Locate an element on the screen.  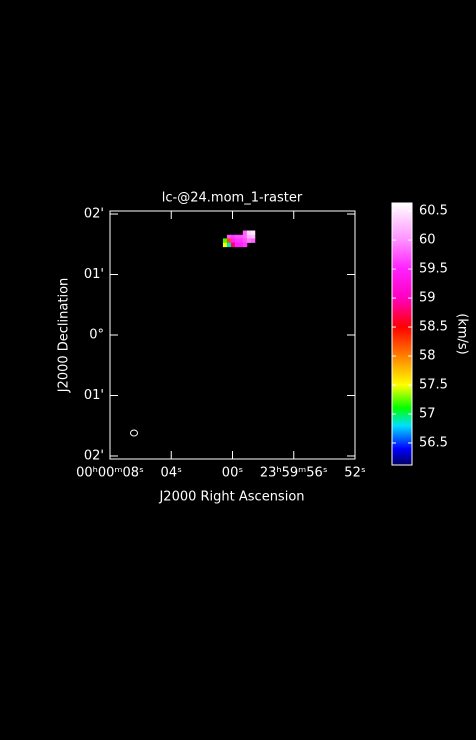
x-tick-label: 23ʰ59ᵐ56ˢ is located at coordinates (294, 473).